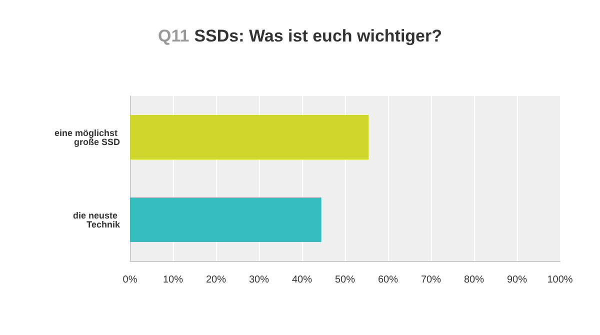  What do you see at coordinates (130, 280) in the screenshot?
I see `x-tick-label: 0%` at bounding box center [130, 280].